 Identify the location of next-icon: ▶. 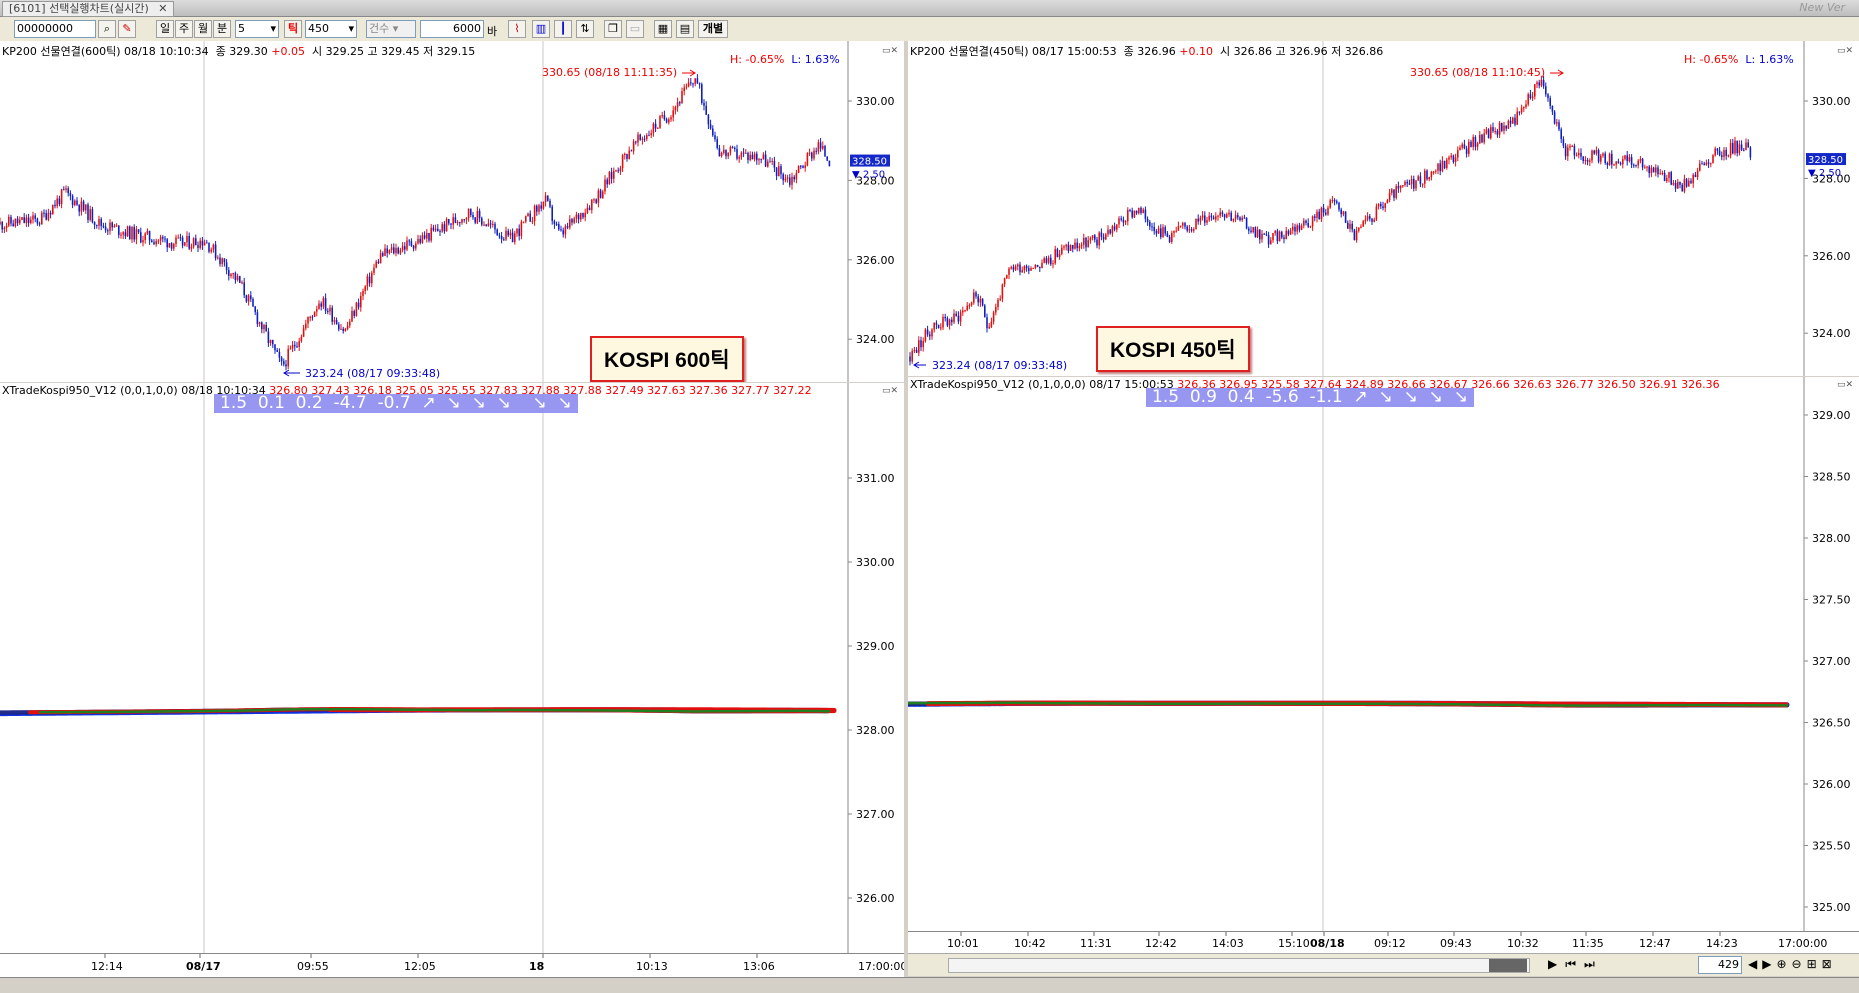
(1557, 964).